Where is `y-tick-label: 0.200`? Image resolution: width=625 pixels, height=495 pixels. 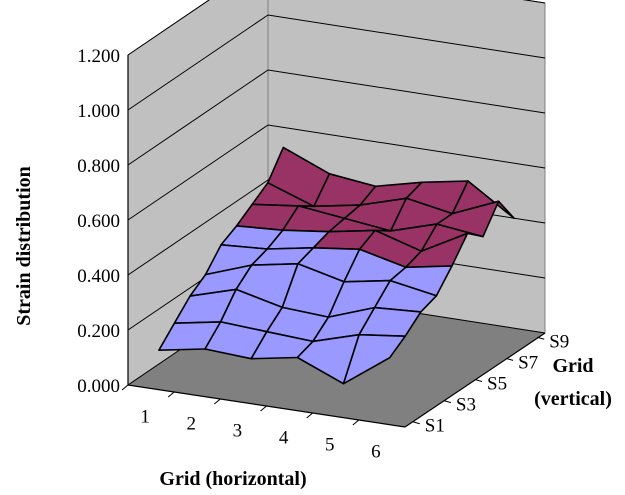
y-tick-label: 0.200 is located at coordinates (98, 331).